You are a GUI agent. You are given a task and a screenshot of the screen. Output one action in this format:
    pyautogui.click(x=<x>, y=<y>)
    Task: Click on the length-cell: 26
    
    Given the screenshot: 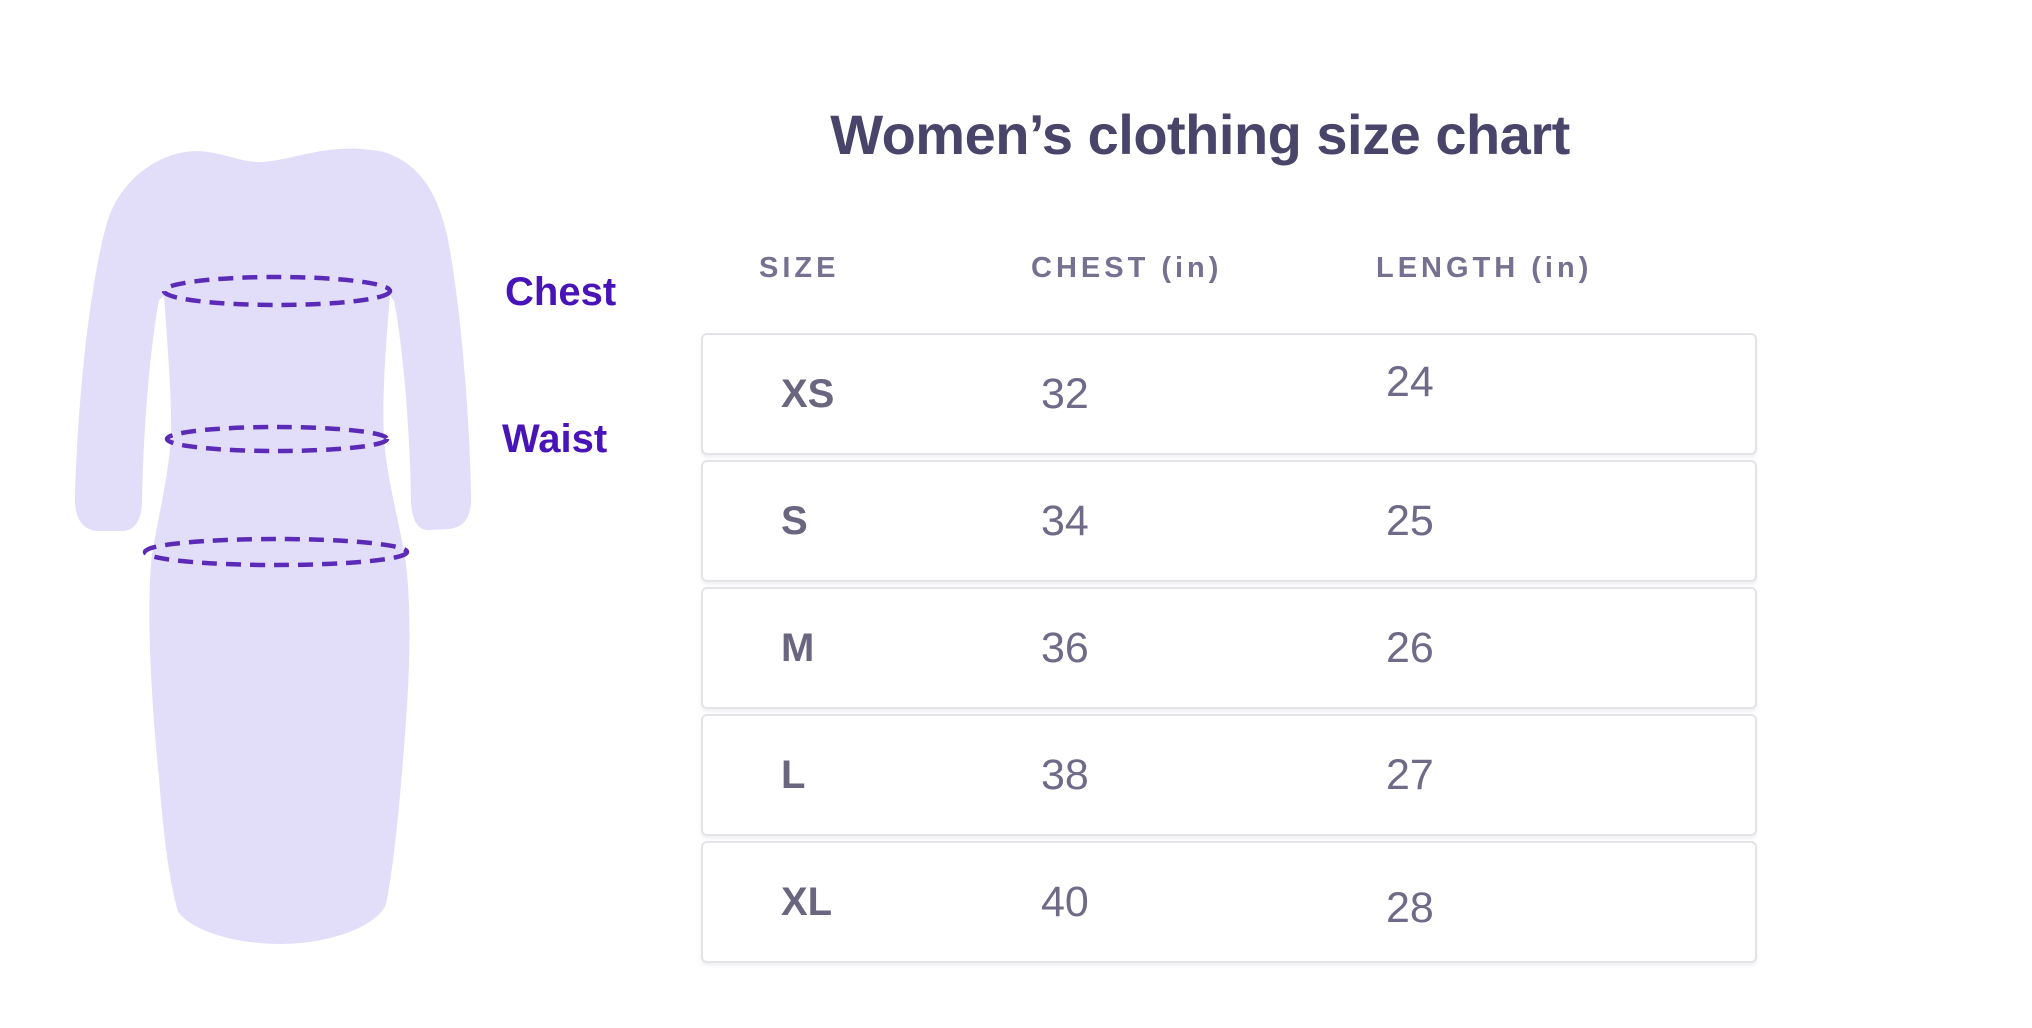 What is the action you would take?
    pyautogui.click(x=1410, y=647)
    